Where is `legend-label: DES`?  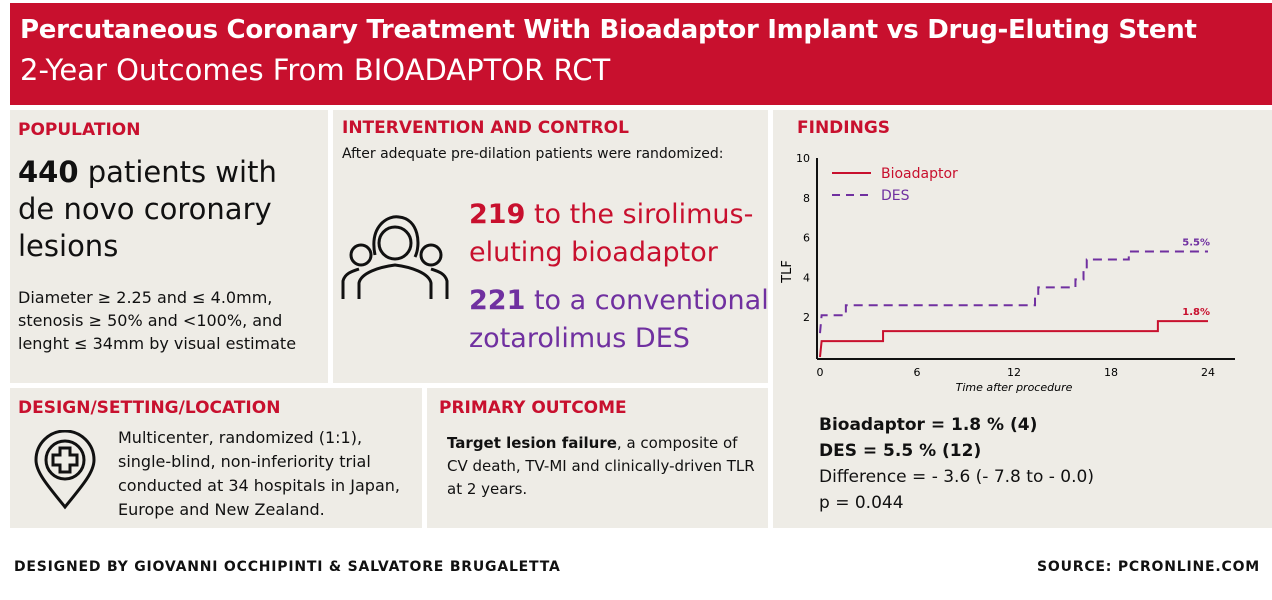
legend-label: DES is located at coordinates (895, 196).